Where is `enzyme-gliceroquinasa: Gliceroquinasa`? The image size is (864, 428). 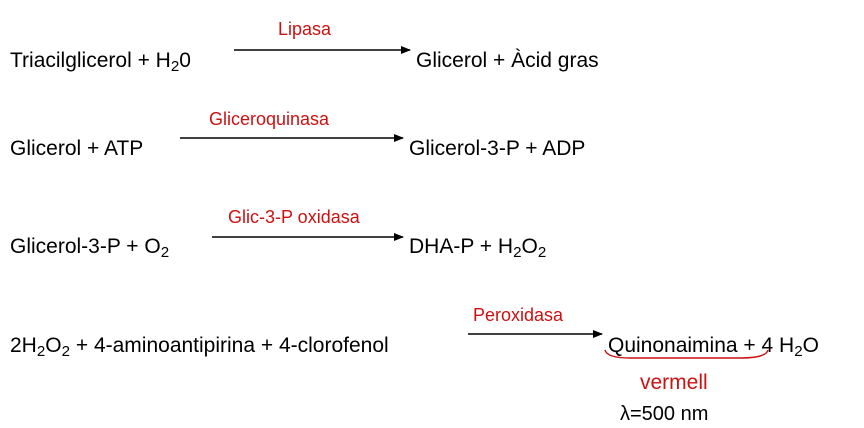
enzyme-gliceroquinasa: Gliceroquinasa is located at coordinates (269, 119).